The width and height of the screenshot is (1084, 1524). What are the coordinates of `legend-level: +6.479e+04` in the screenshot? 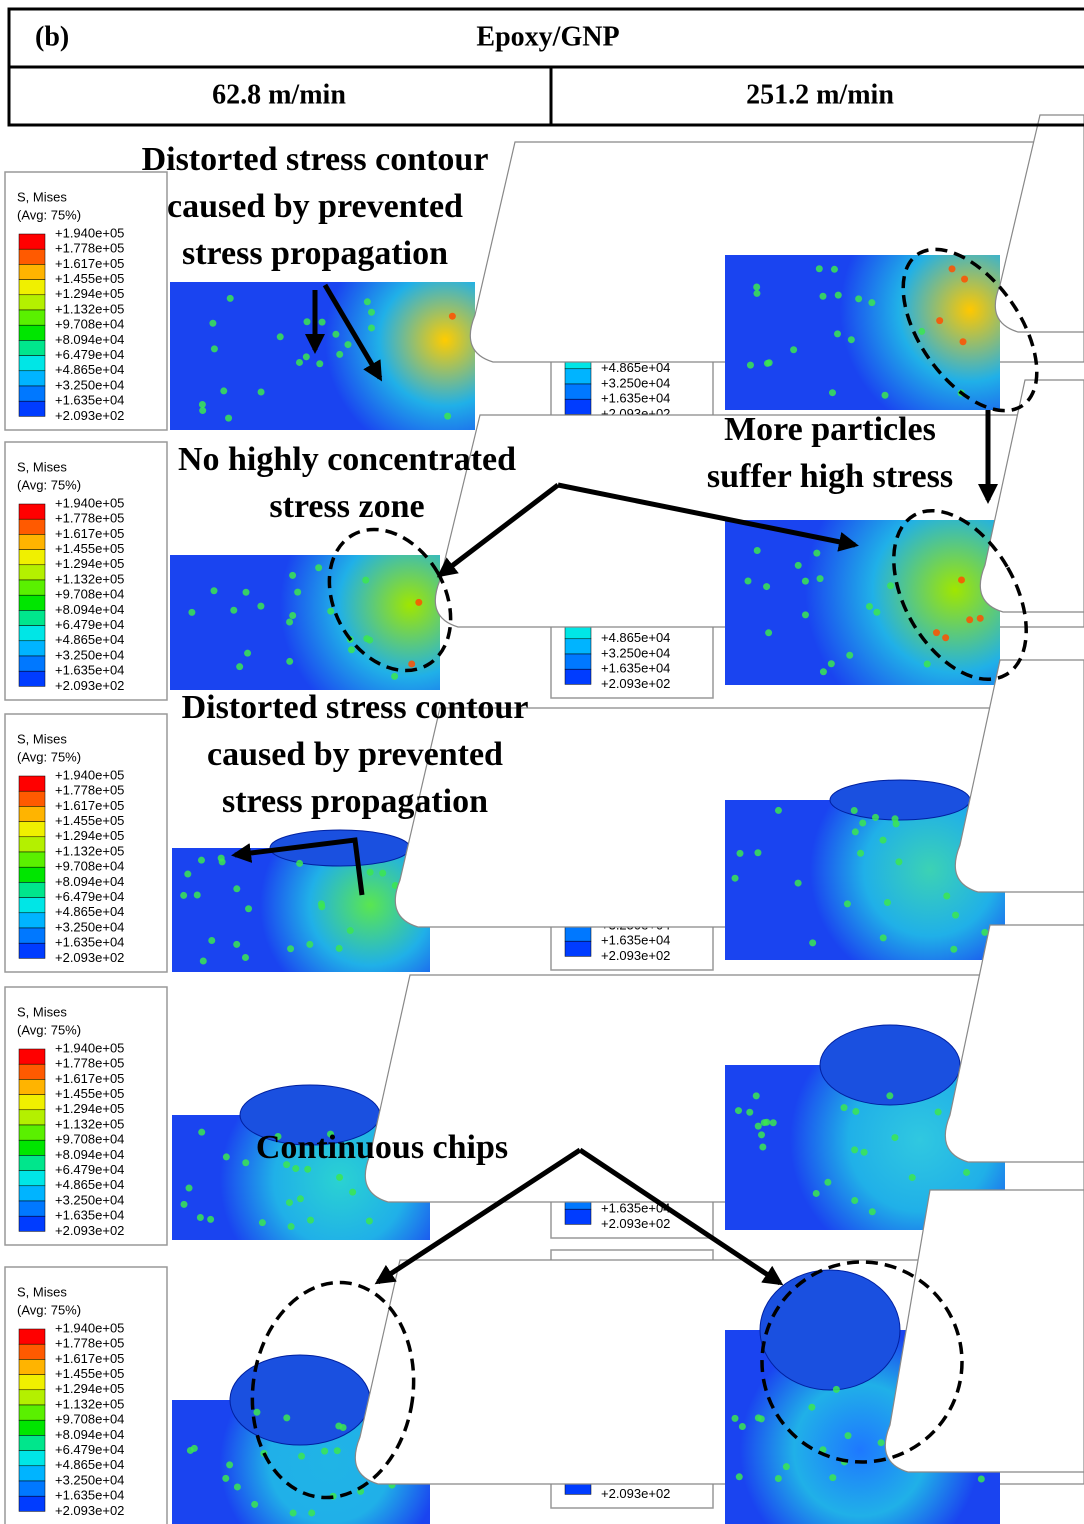 It's located at (89, 1449).